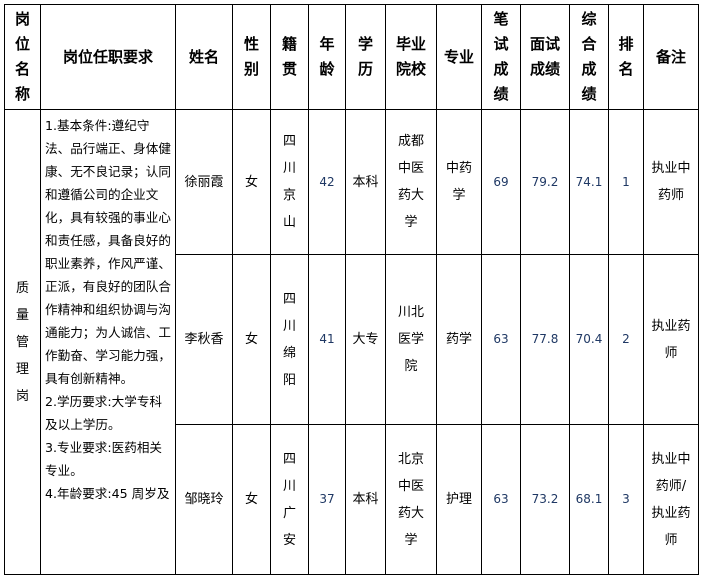 The height and width of the screenshot is (584, 701). I want to click on header-school: 毕业院校, so click(411, 57).